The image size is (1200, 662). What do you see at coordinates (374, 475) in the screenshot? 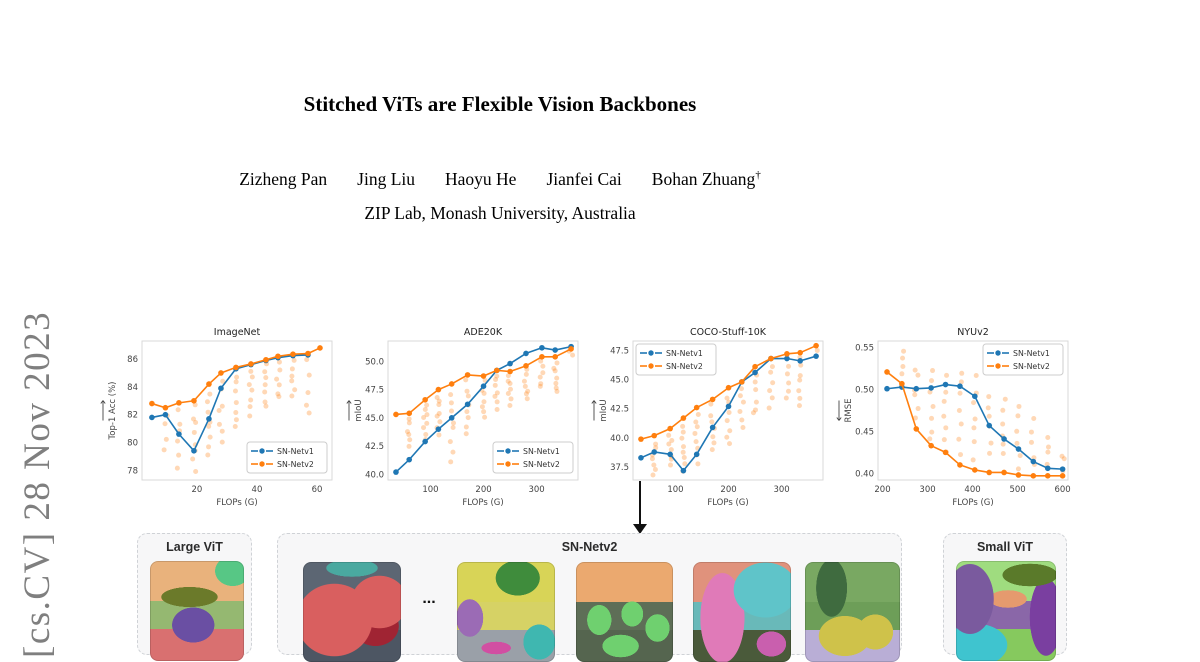
I see `y-tick-label: 40.0` at bounding box center [374, 475].